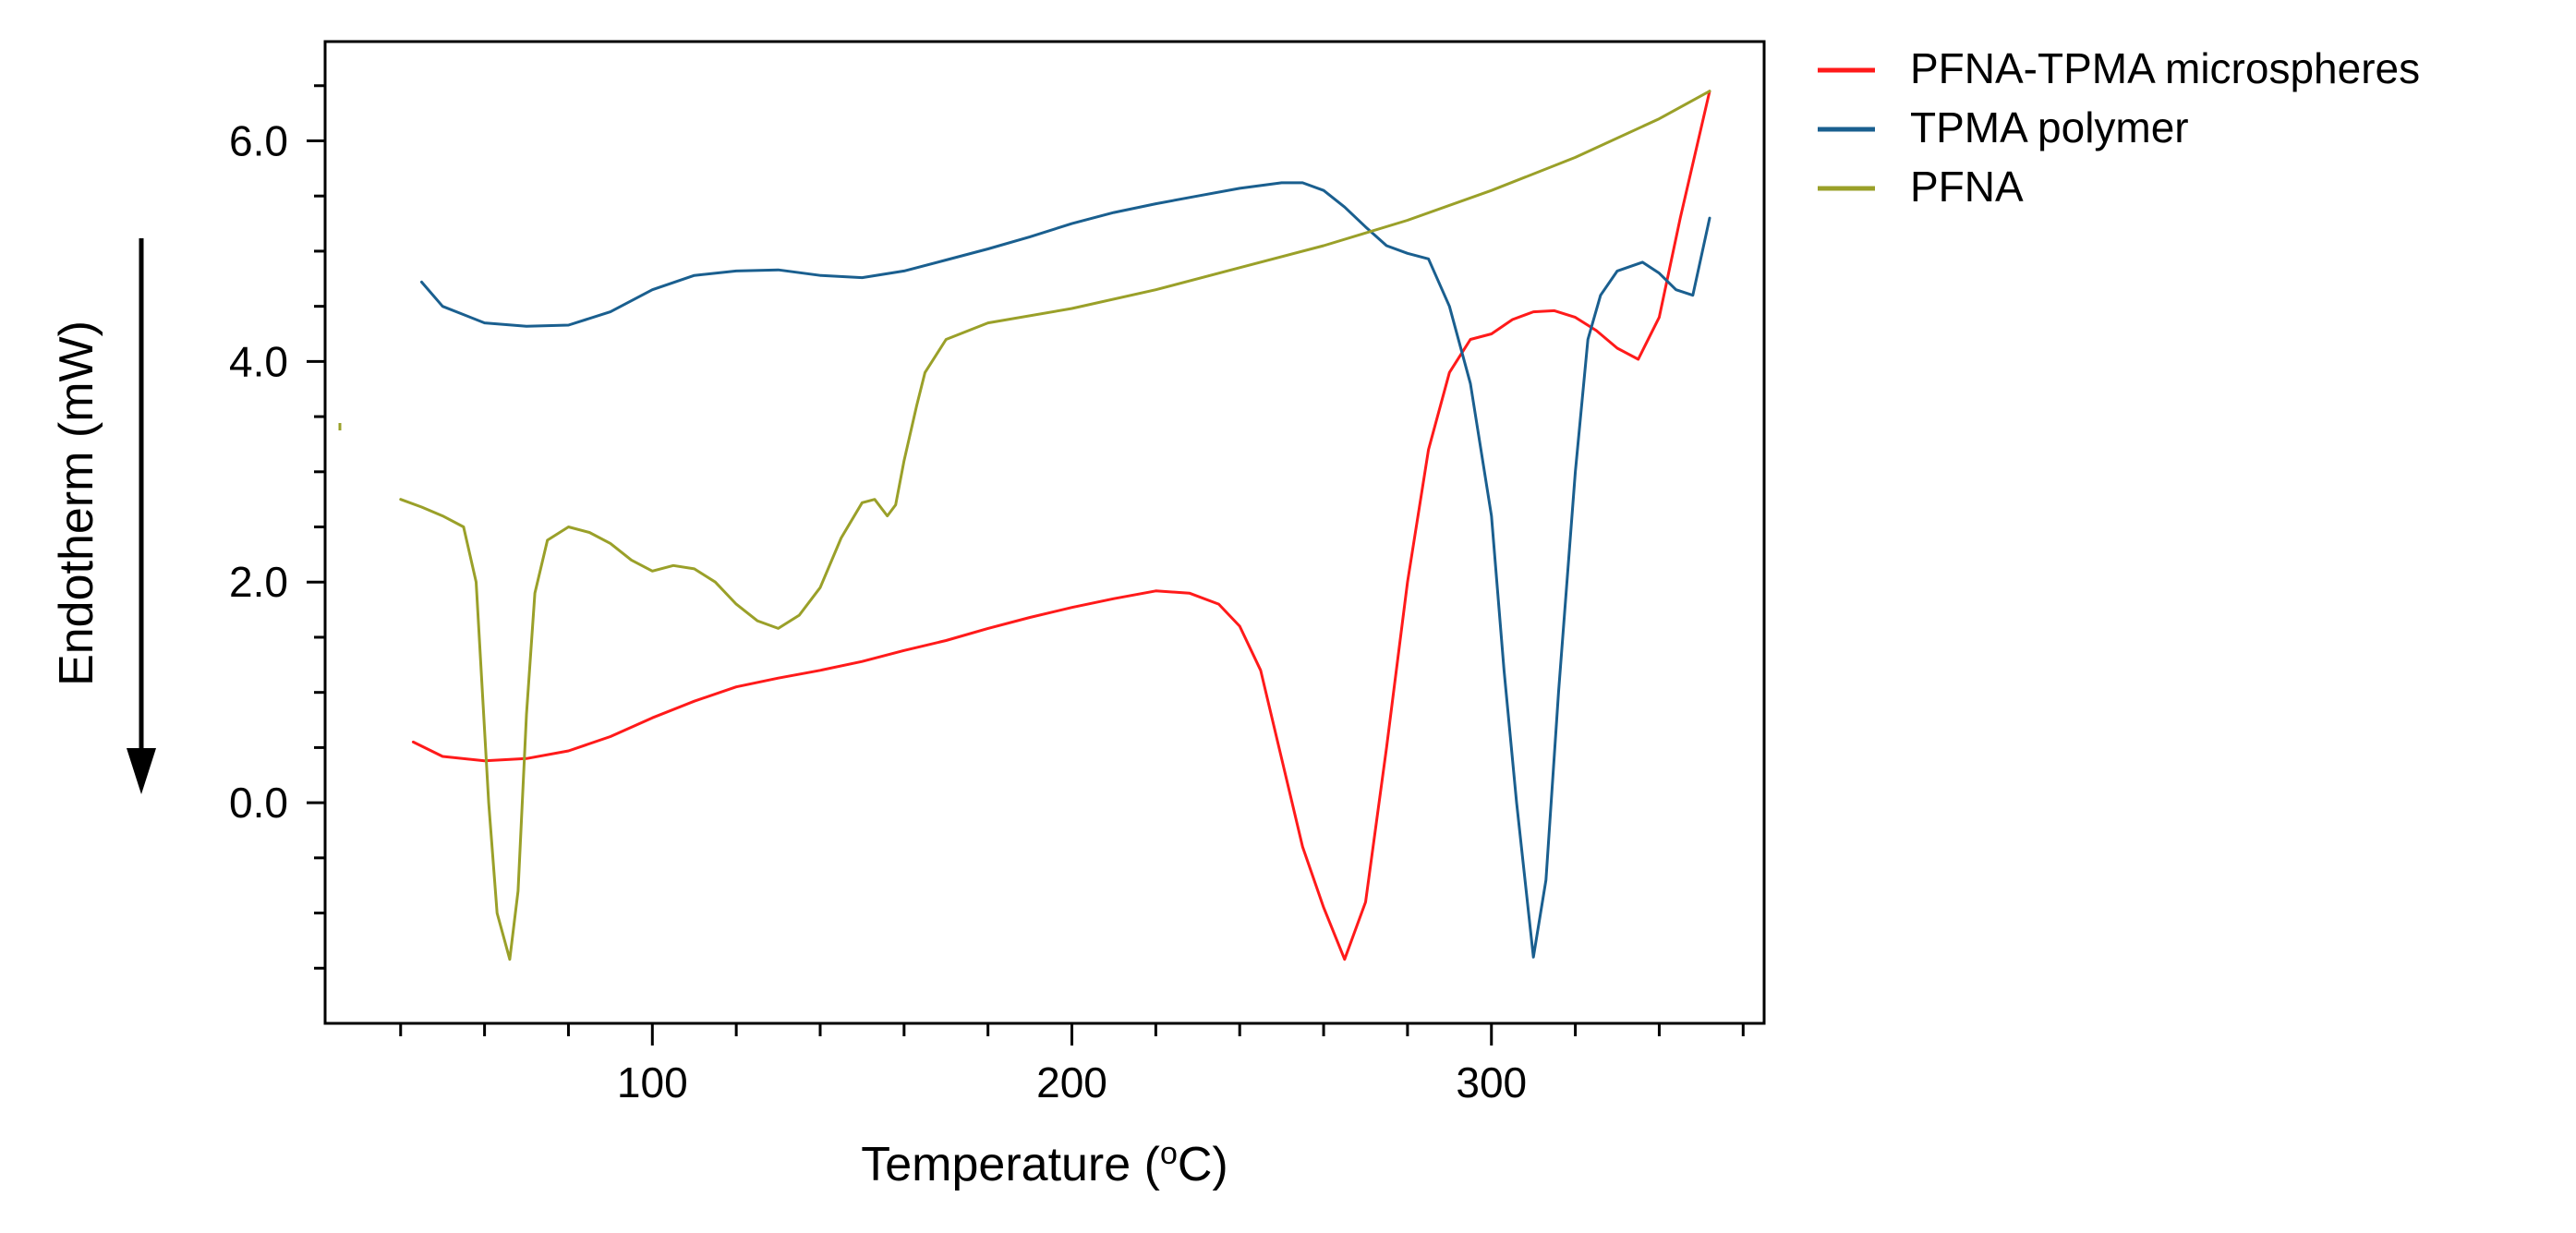 The image size is (2576, 1233). What do you see at coordinates (258, 361) in the screenshot?
I see `y-tick-label: 4.0` at bounding box center [258, 361].